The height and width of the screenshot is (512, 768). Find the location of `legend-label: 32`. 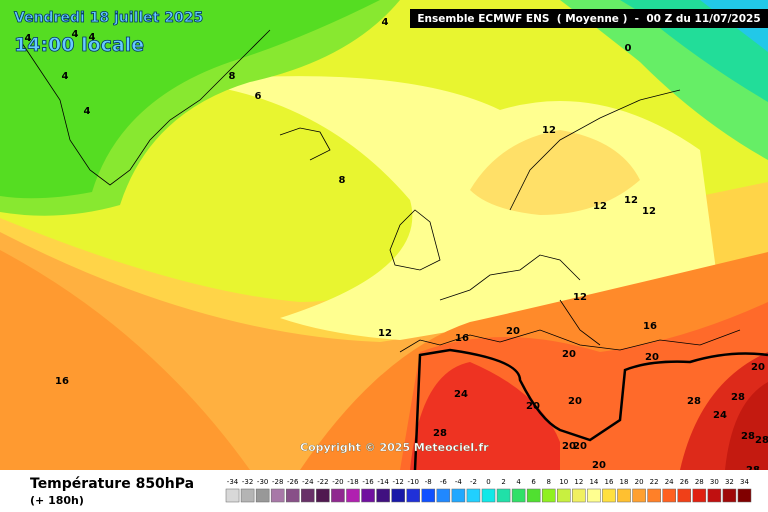

legend-label: 32 is located at coordinates (729, 482).